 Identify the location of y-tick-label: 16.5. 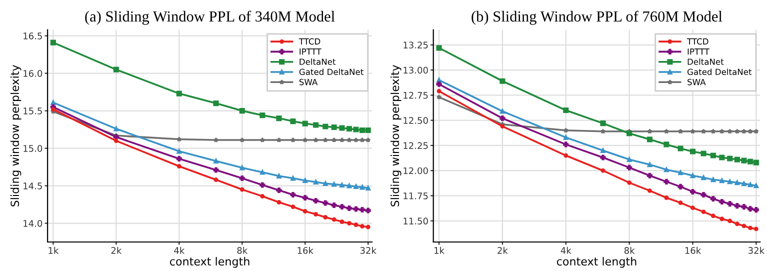
(33, 36).